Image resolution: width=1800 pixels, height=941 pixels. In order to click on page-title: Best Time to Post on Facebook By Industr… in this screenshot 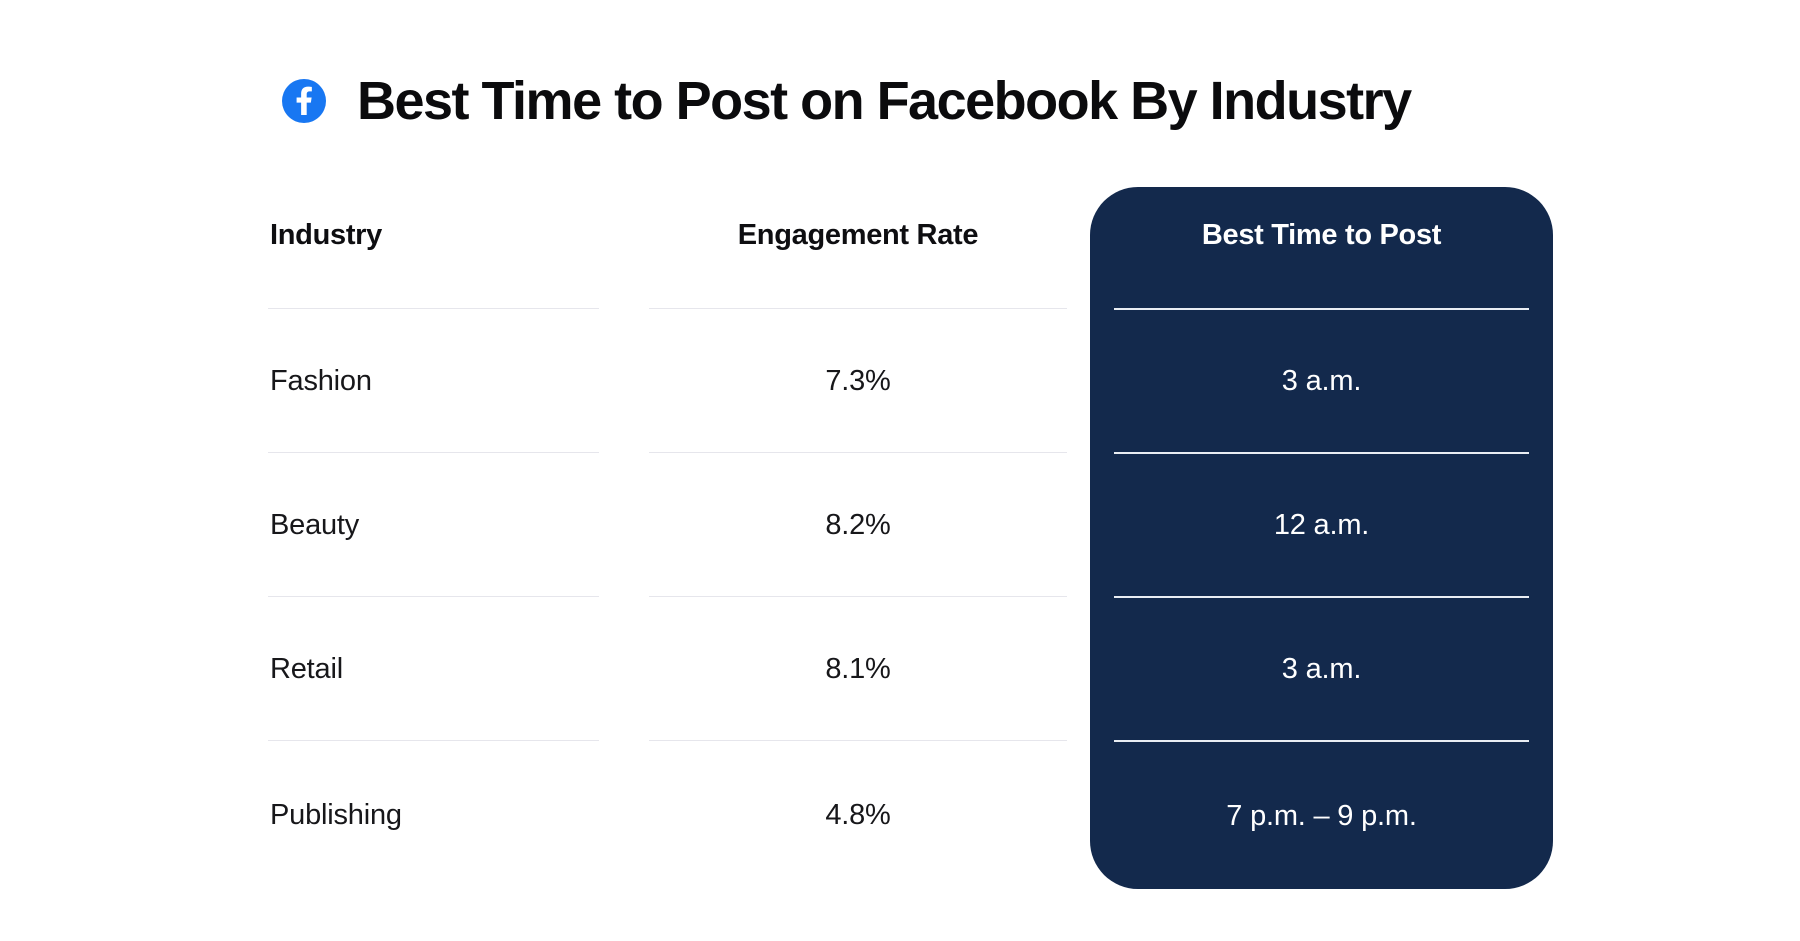, I will do `click(884, 101)`.